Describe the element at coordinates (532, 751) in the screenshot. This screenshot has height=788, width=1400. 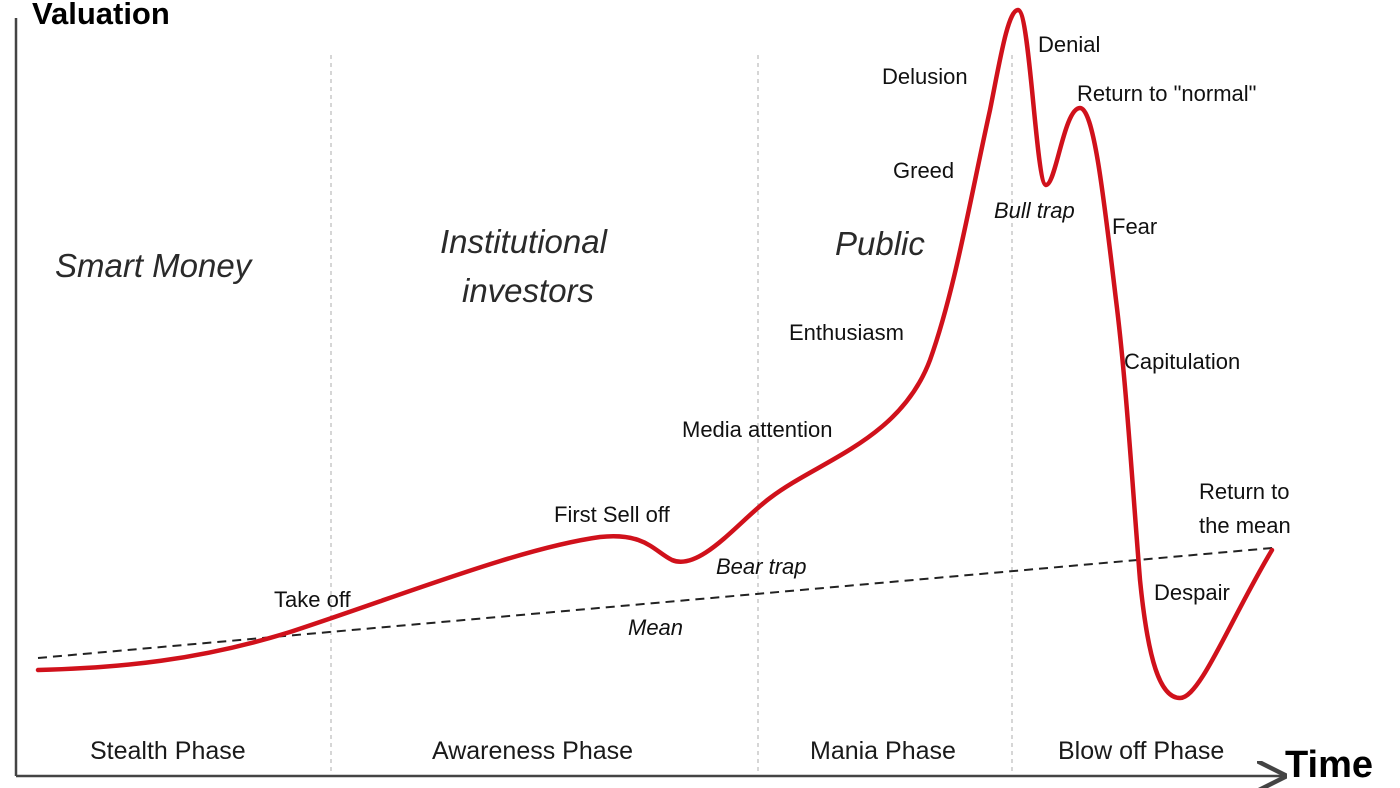
I see `phase-label-awareness: Awareness Phase` at that location.